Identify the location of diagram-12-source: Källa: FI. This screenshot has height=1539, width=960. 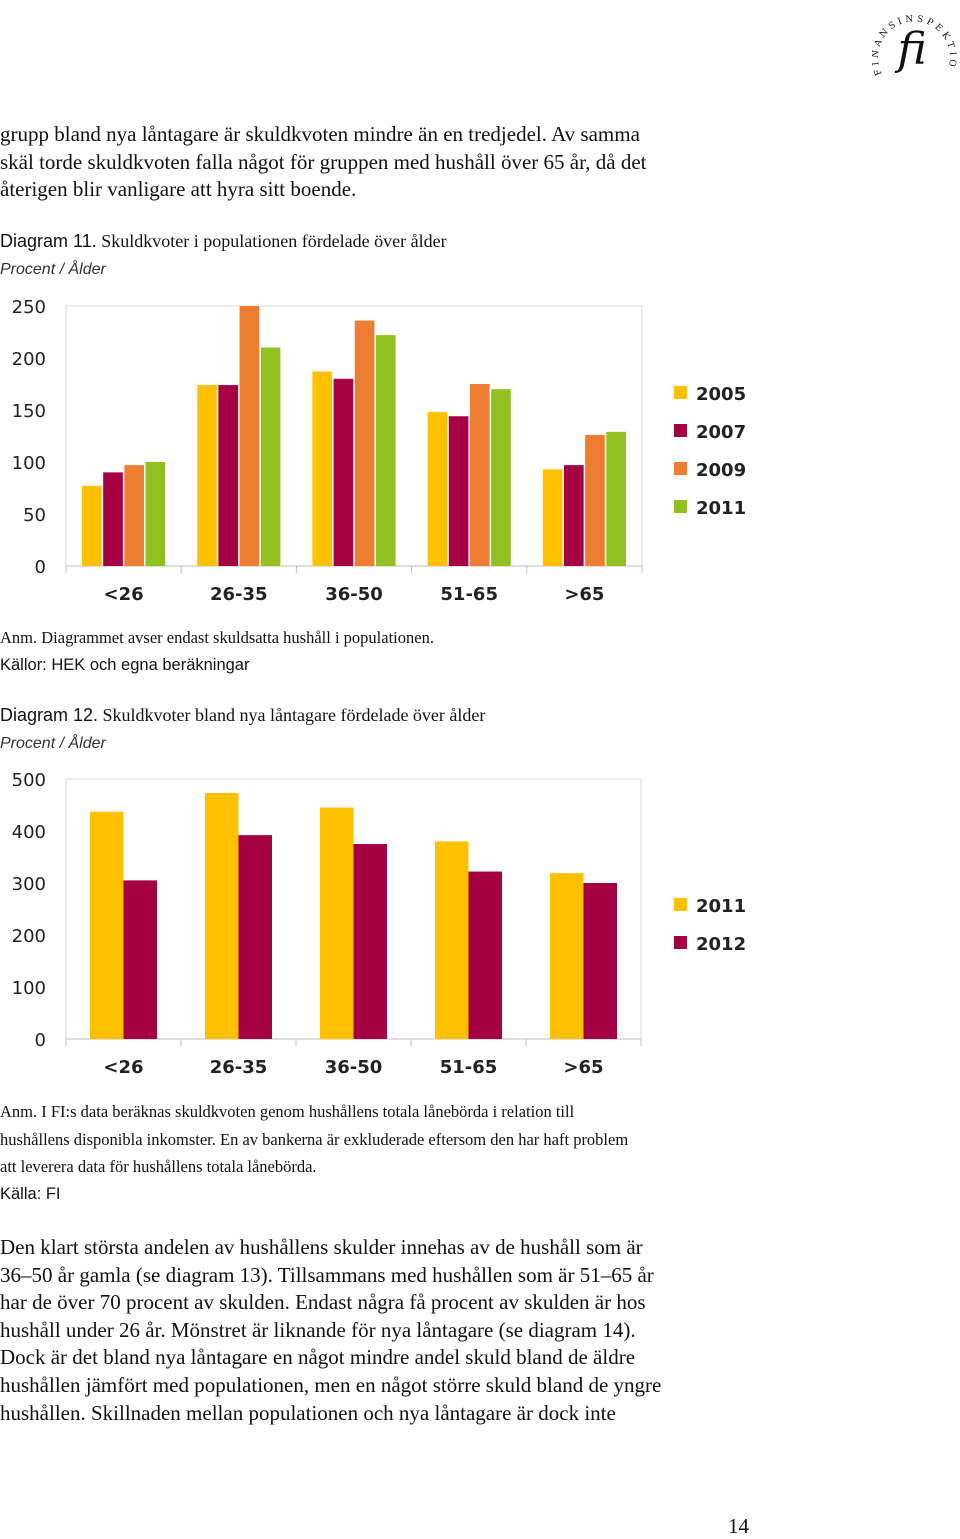
(30, 1193).